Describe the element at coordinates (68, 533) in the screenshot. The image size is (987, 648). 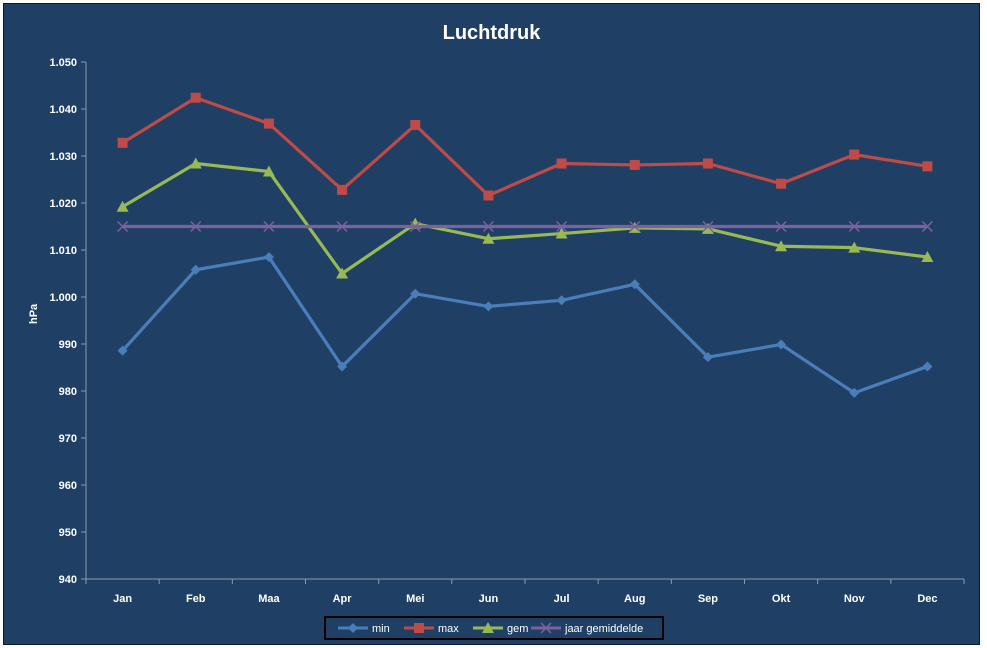
I see `y-tick-label: 950` at that location.